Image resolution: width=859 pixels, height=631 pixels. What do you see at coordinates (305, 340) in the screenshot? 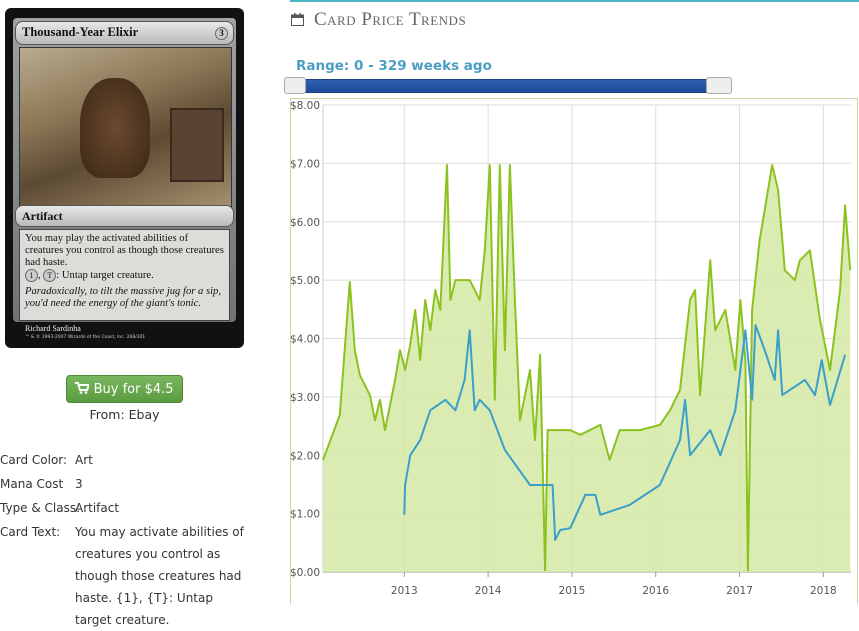
I see `y-tick-label: $4.00` at bounding box center [305, 340].